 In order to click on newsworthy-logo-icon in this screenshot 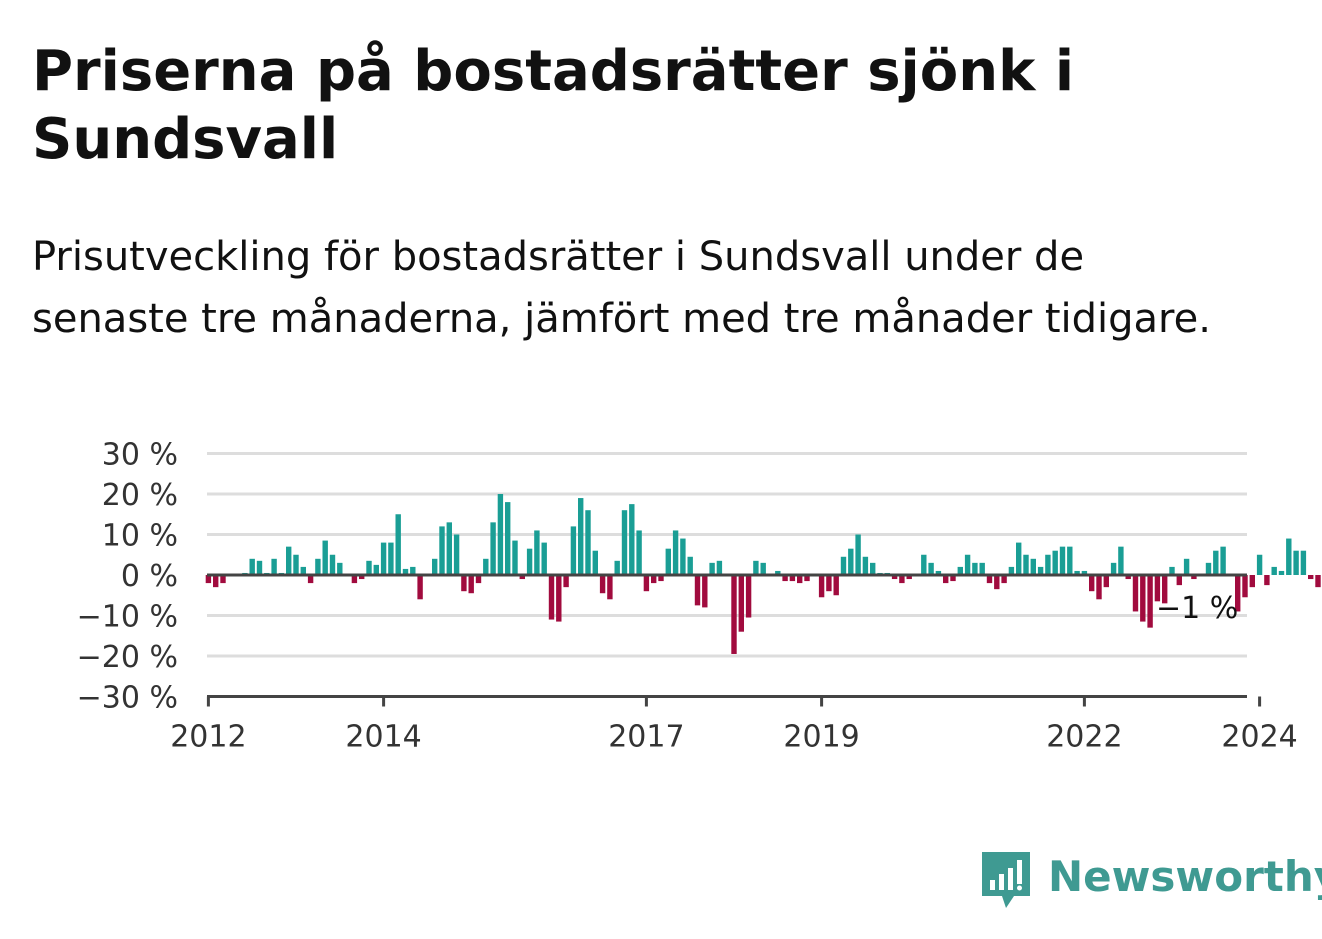, I will do `click(1006, 880)`.